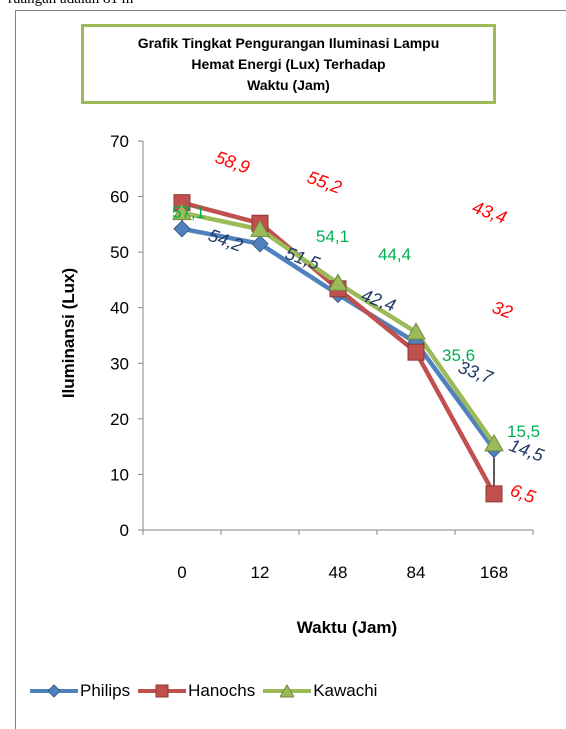 The width and height of the screenshot is (566, 729). What do you see at coordinates (105, 690) in the screenshot?
I see `legend-label-philips: Philips` at bounding box center [105, 690].